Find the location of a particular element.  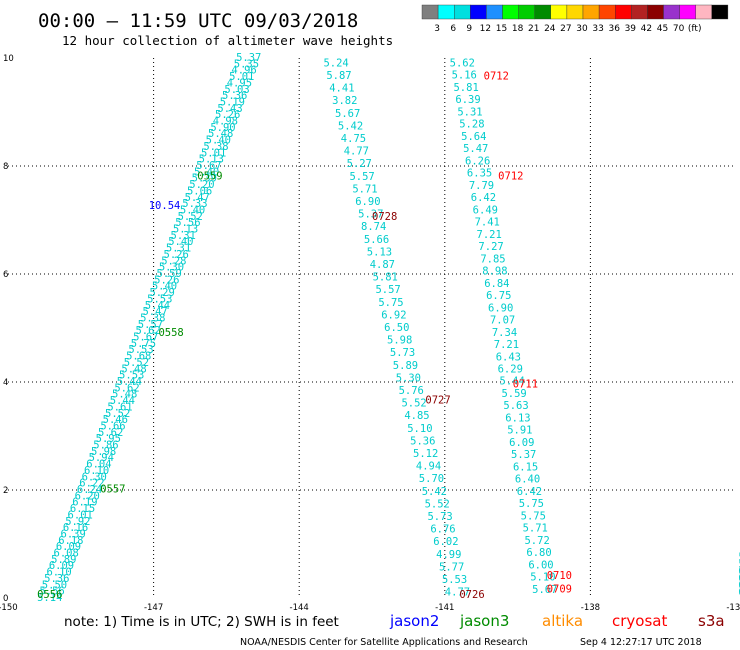

wave-height-value: 5.59 is located at coordinates (169, 274).